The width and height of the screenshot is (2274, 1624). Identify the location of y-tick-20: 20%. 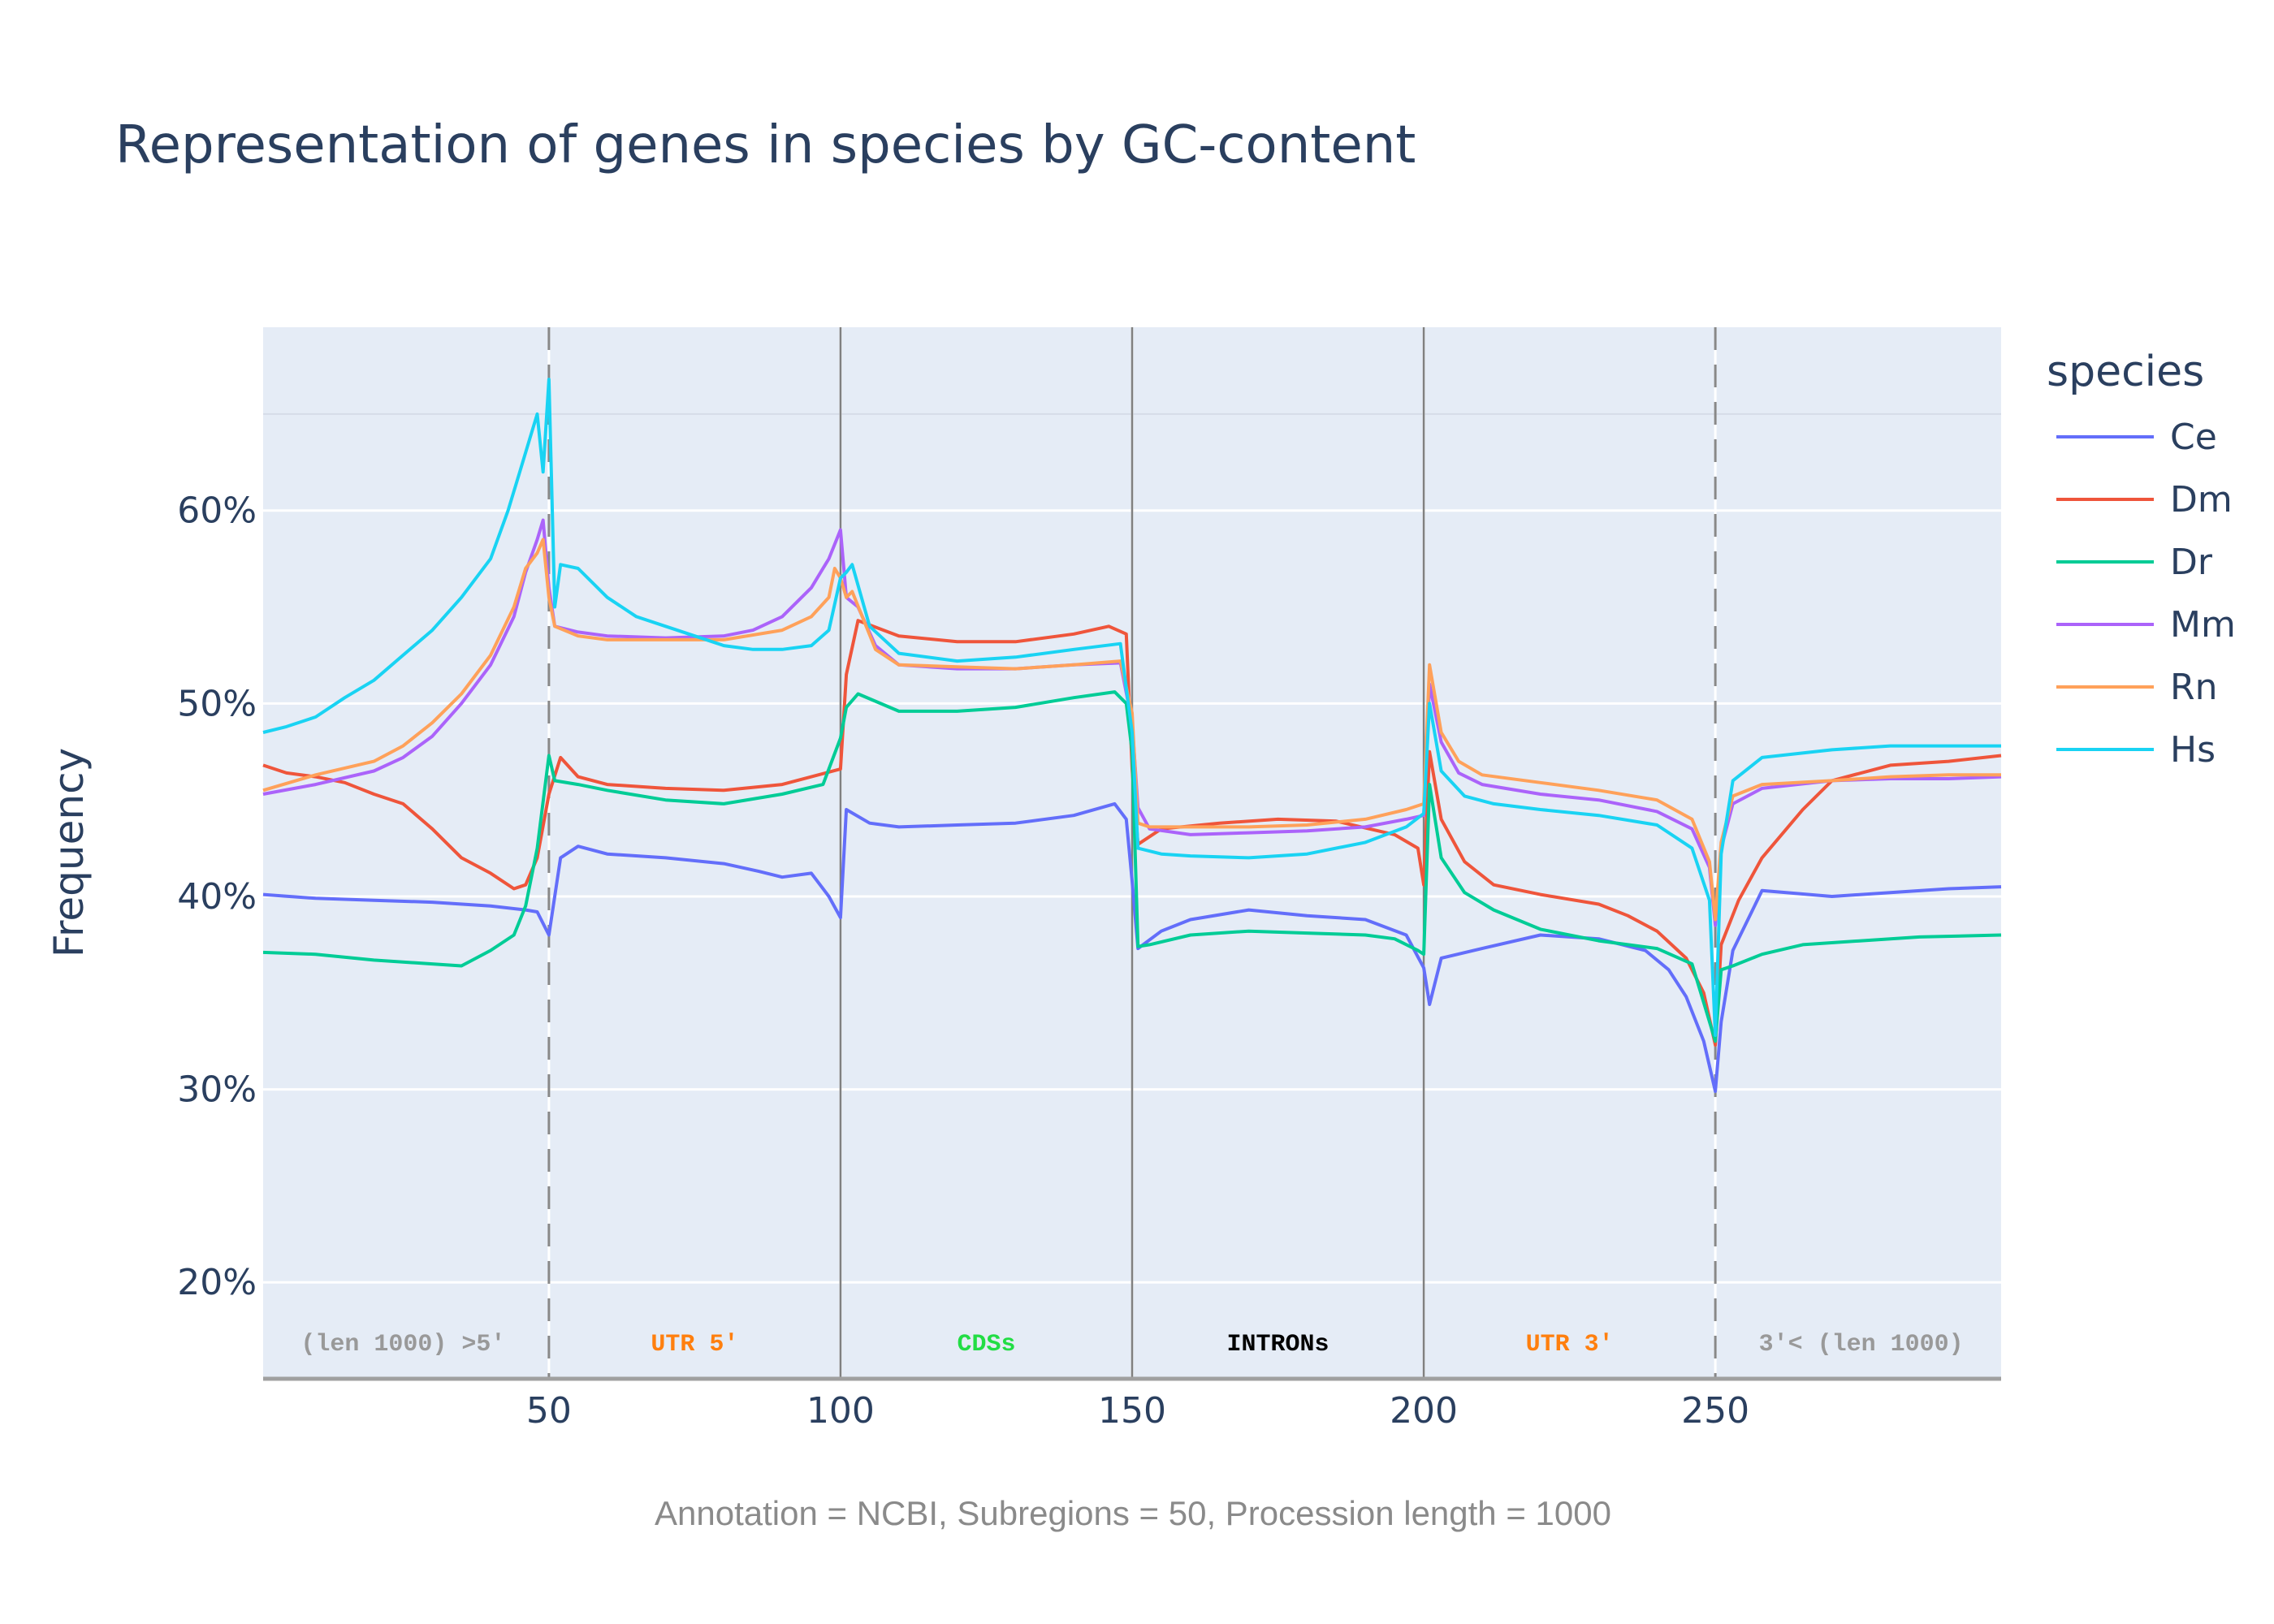
(217, 1283).